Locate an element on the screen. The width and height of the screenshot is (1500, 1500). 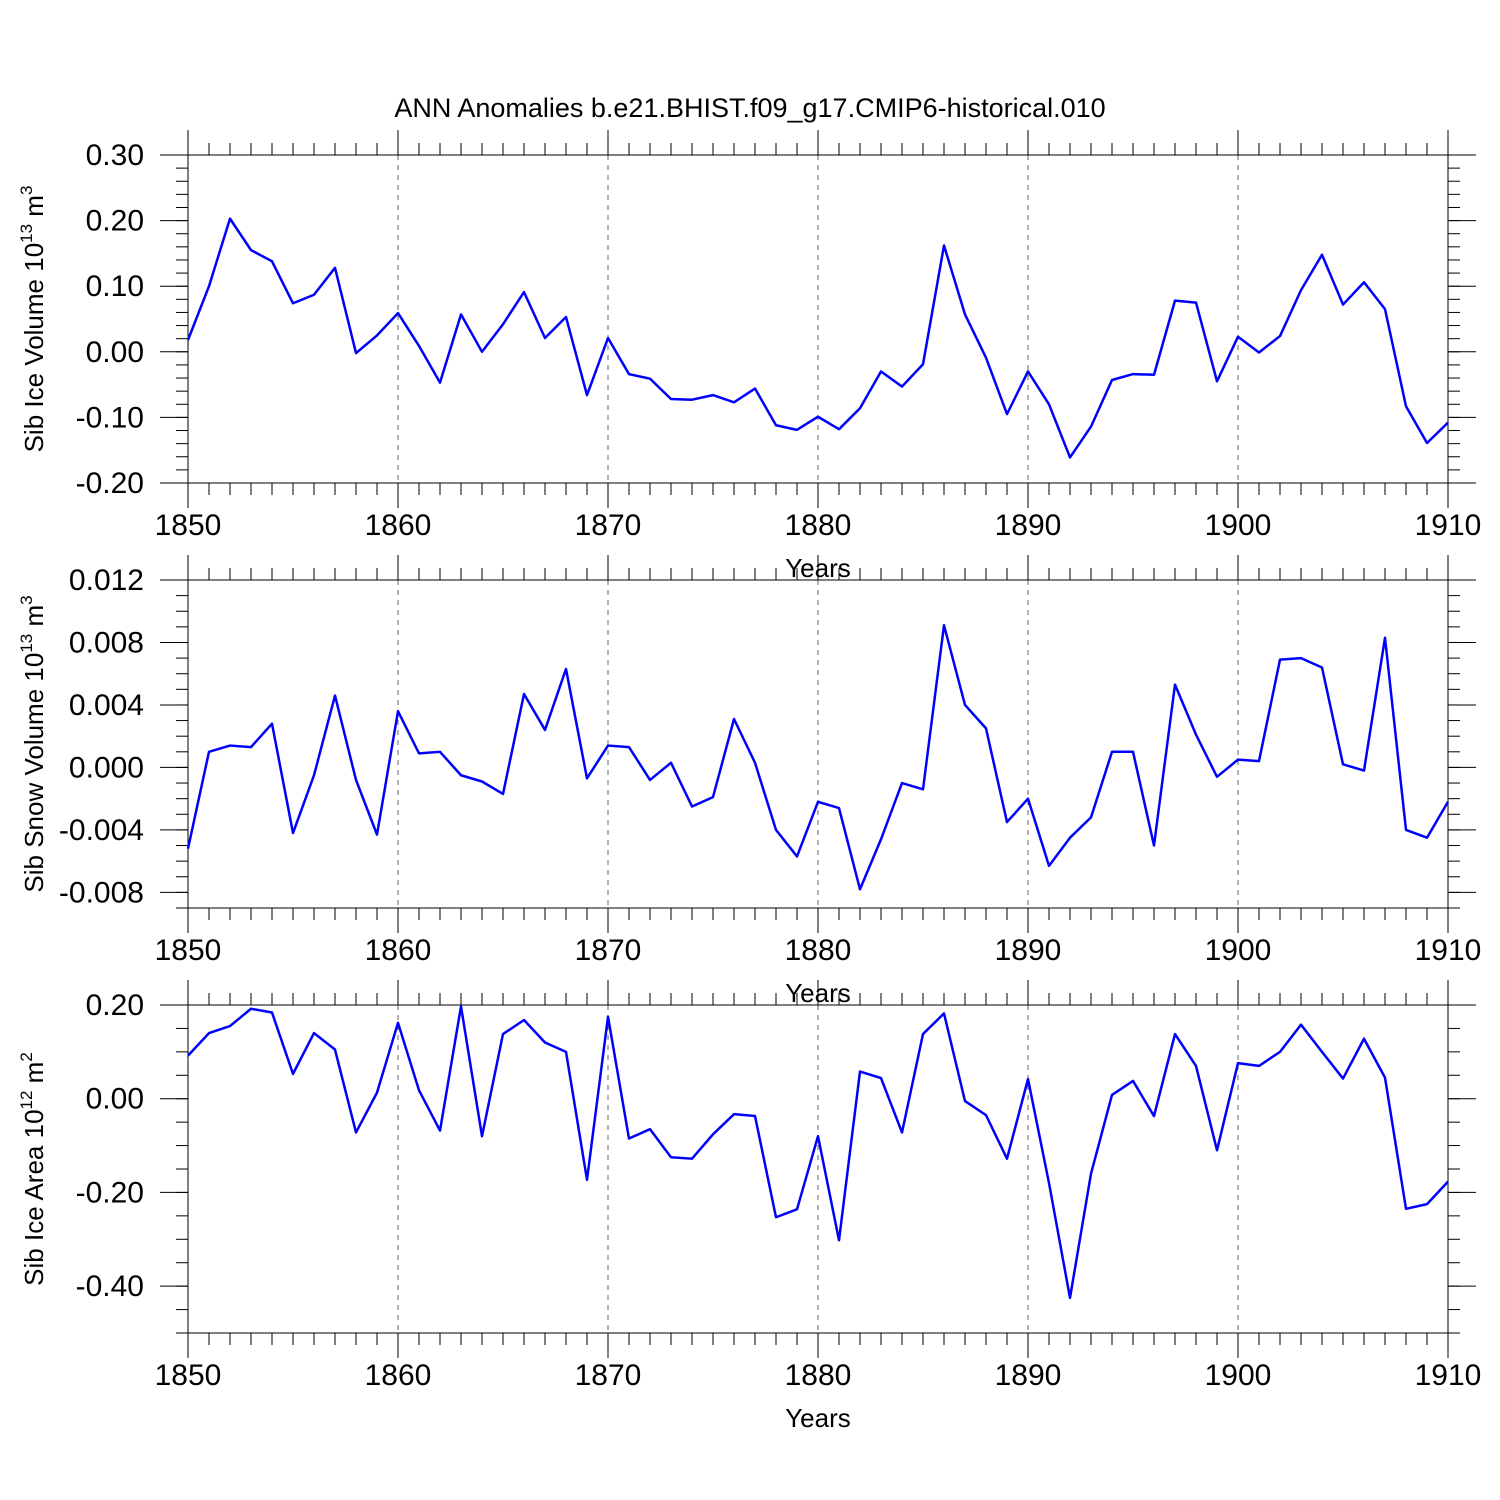
y-tick-label: 0.000 is located at coordinates (106, 767).